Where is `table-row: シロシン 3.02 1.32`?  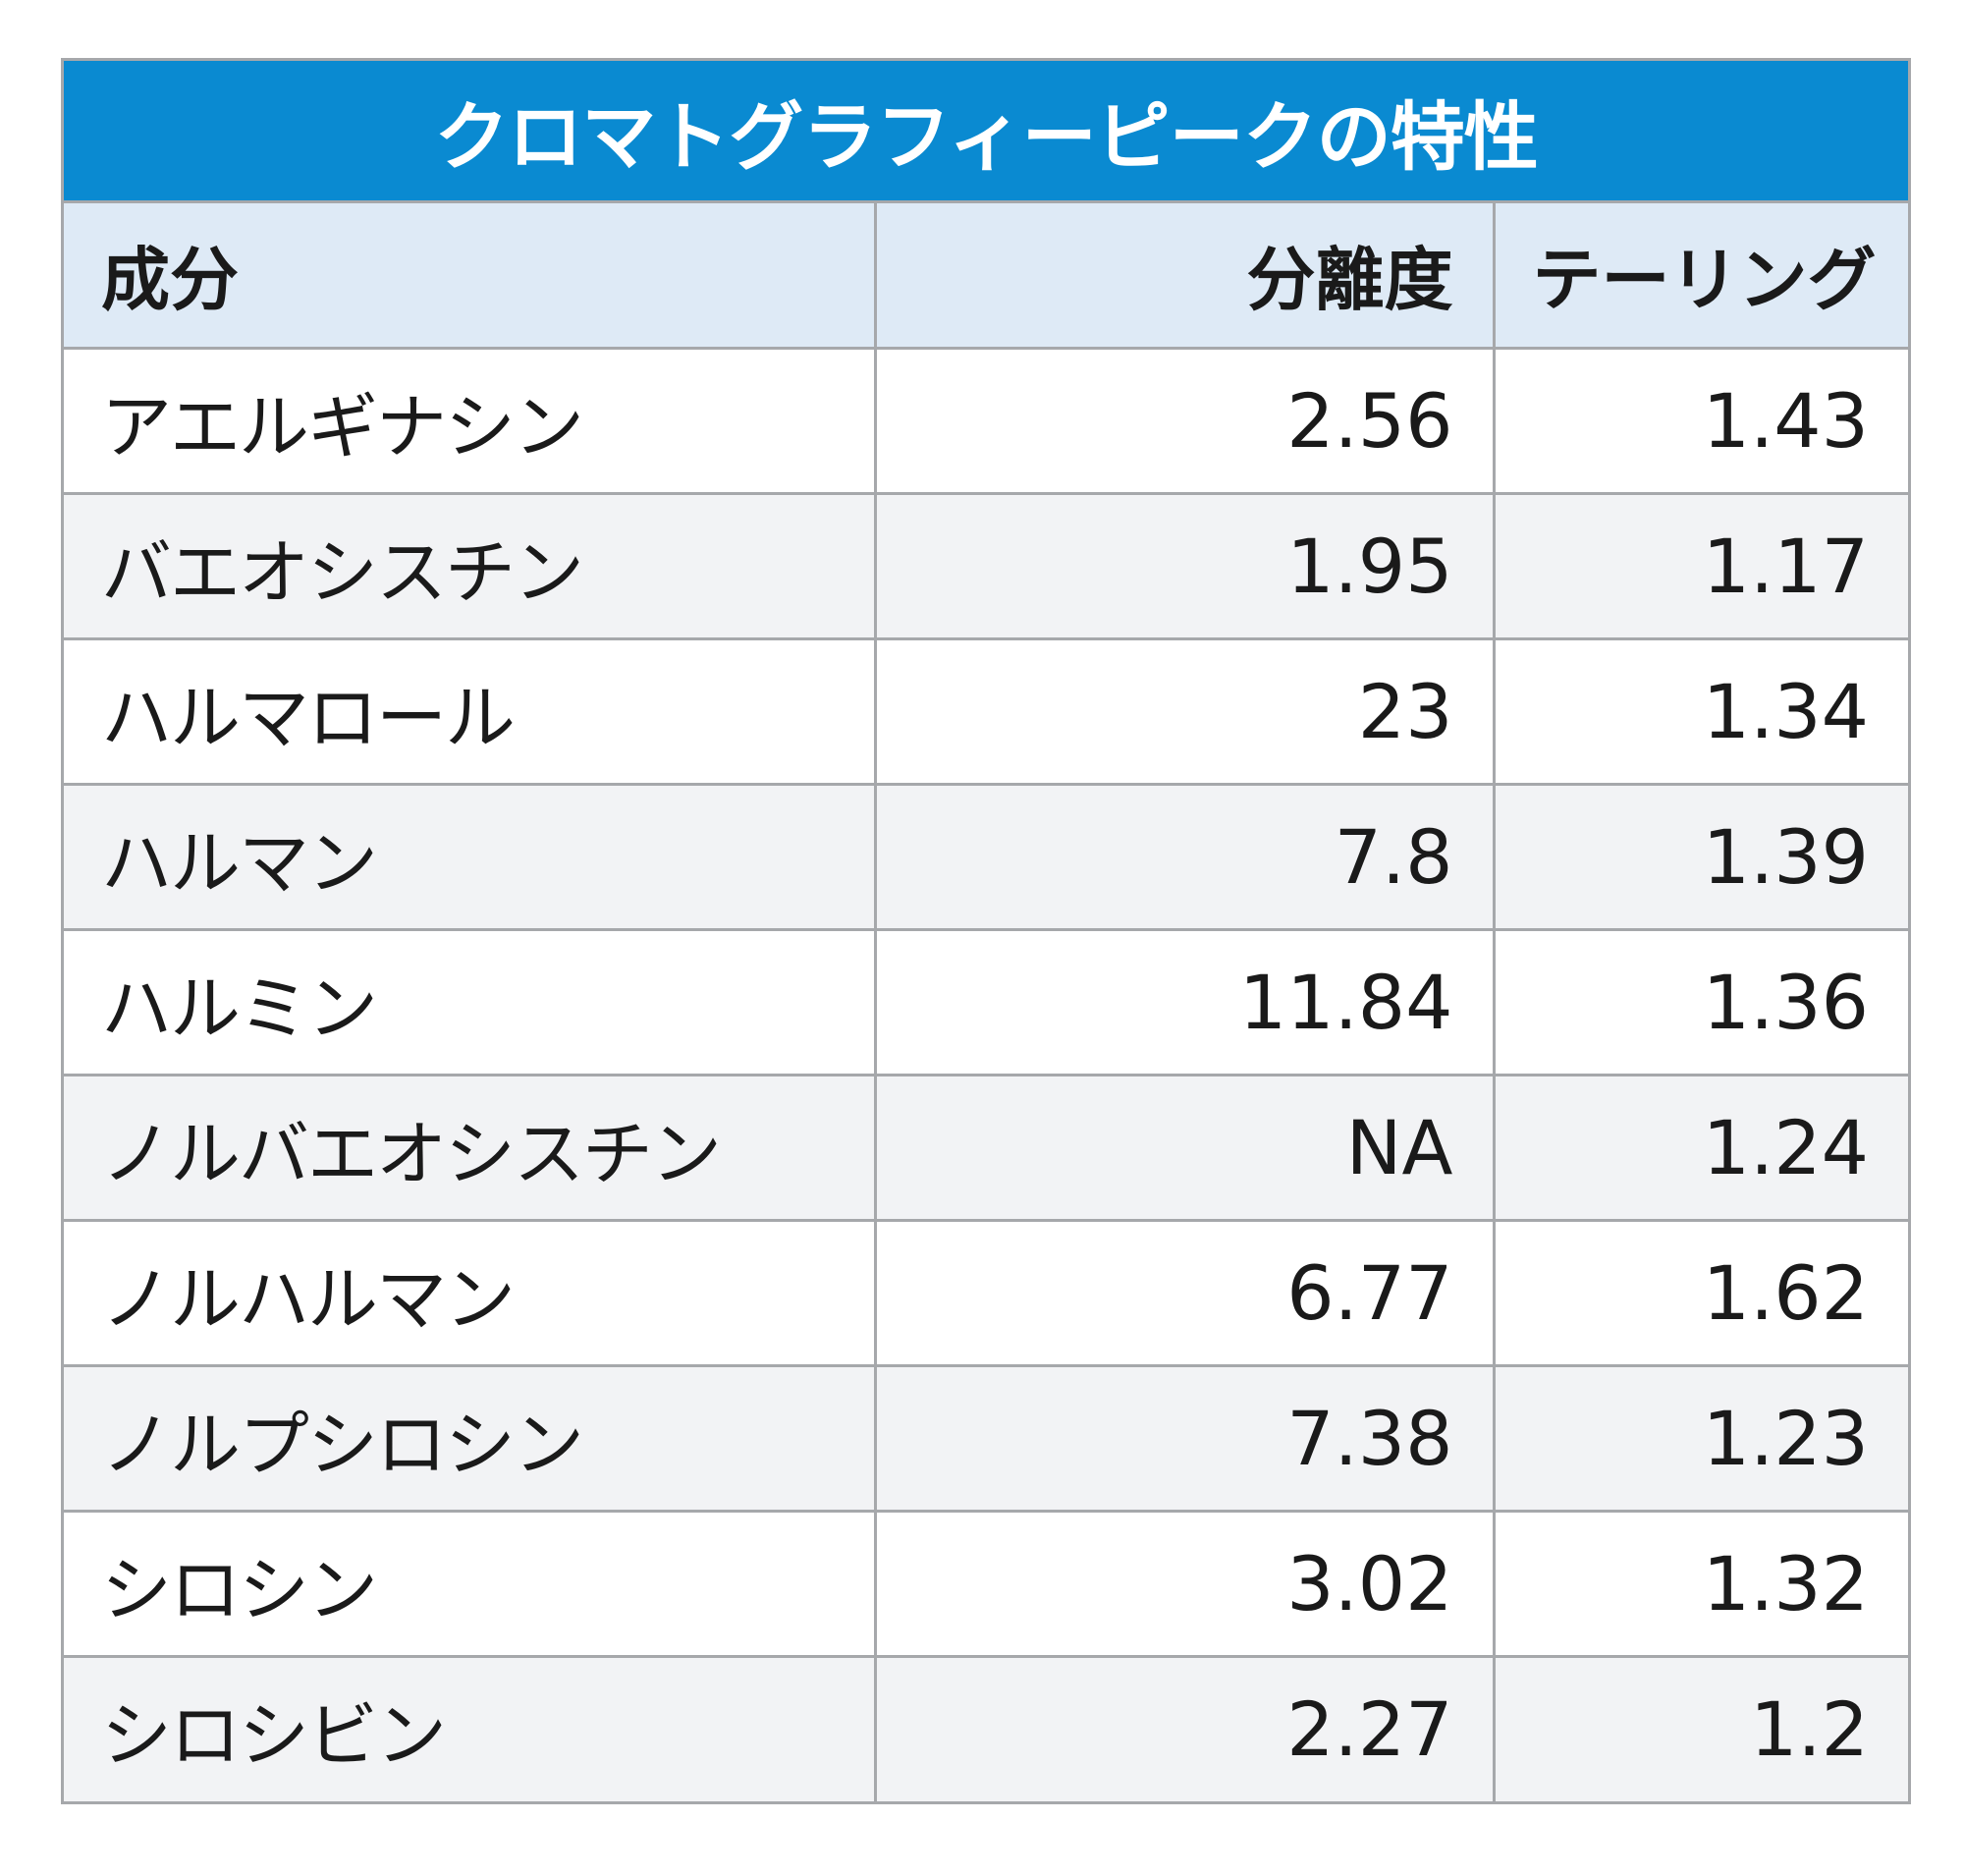
table-row: シロシン 3.02 1.32 is located at coordinates (986, 1583).